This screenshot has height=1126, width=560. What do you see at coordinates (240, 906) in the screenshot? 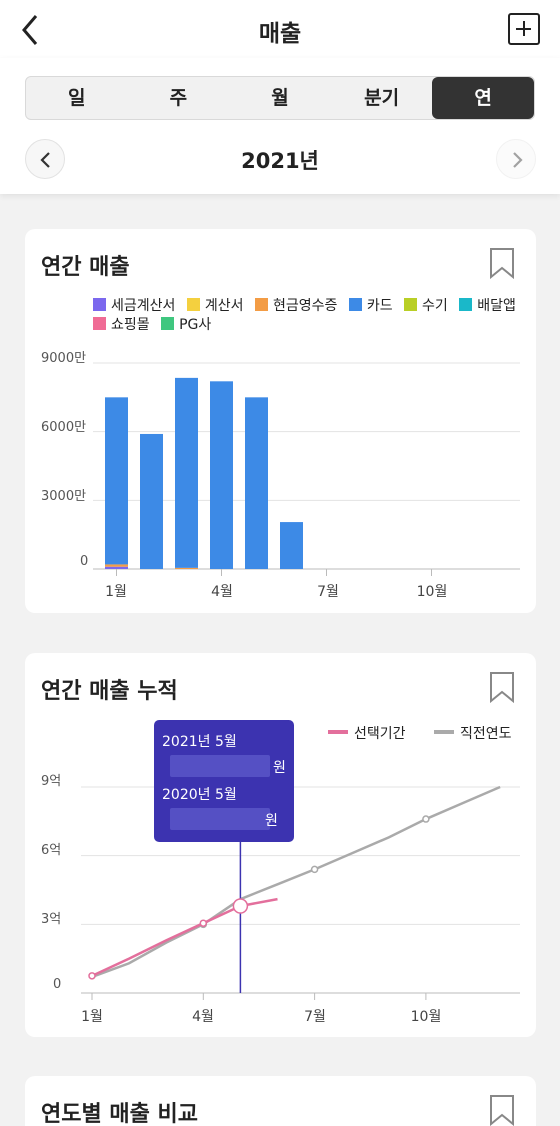
I see `highlight-point` at bounding box center [240, 906].